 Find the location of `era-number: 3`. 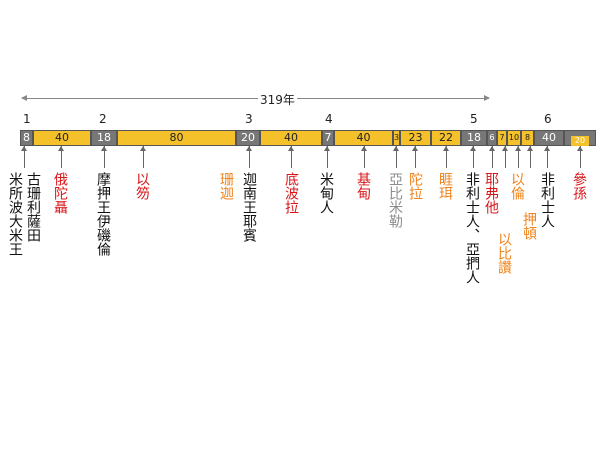

era-number: 3 is located at coordinates (249, 119).